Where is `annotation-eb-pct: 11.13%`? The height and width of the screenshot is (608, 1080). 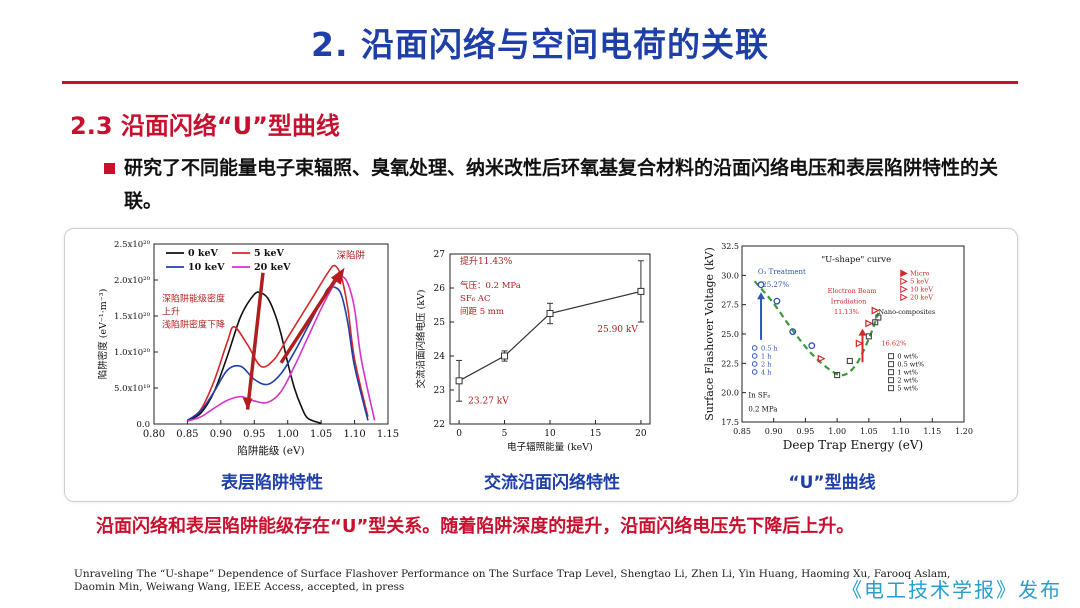
annotation-eb-pct: 11.13% is located at coordinates (846, 312).